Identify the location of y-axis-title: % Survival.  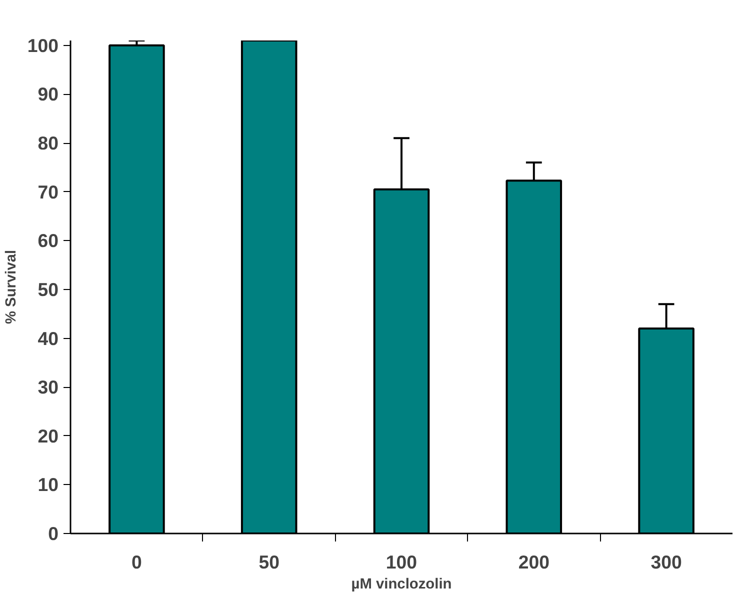
(11, 287).